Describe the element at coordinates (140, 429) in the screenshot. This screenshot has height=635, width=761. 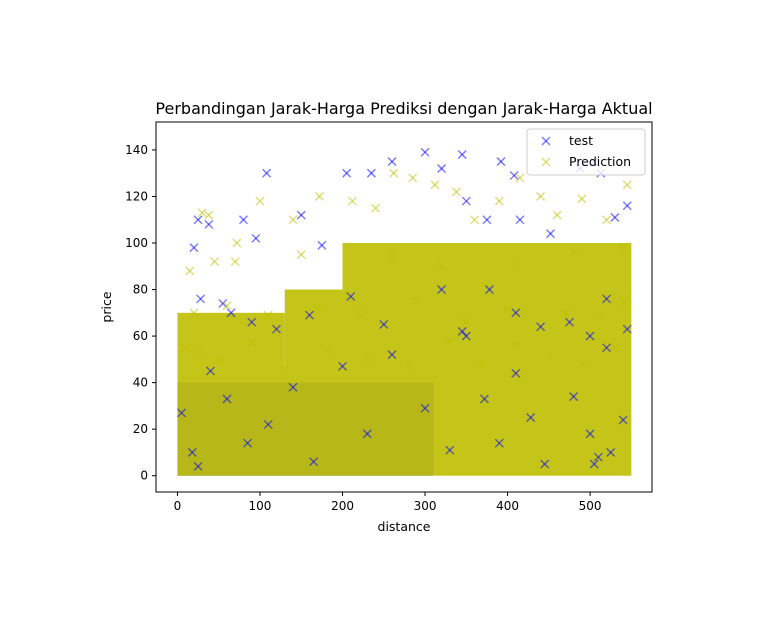
I see `y-tick-label: 20` at that location.